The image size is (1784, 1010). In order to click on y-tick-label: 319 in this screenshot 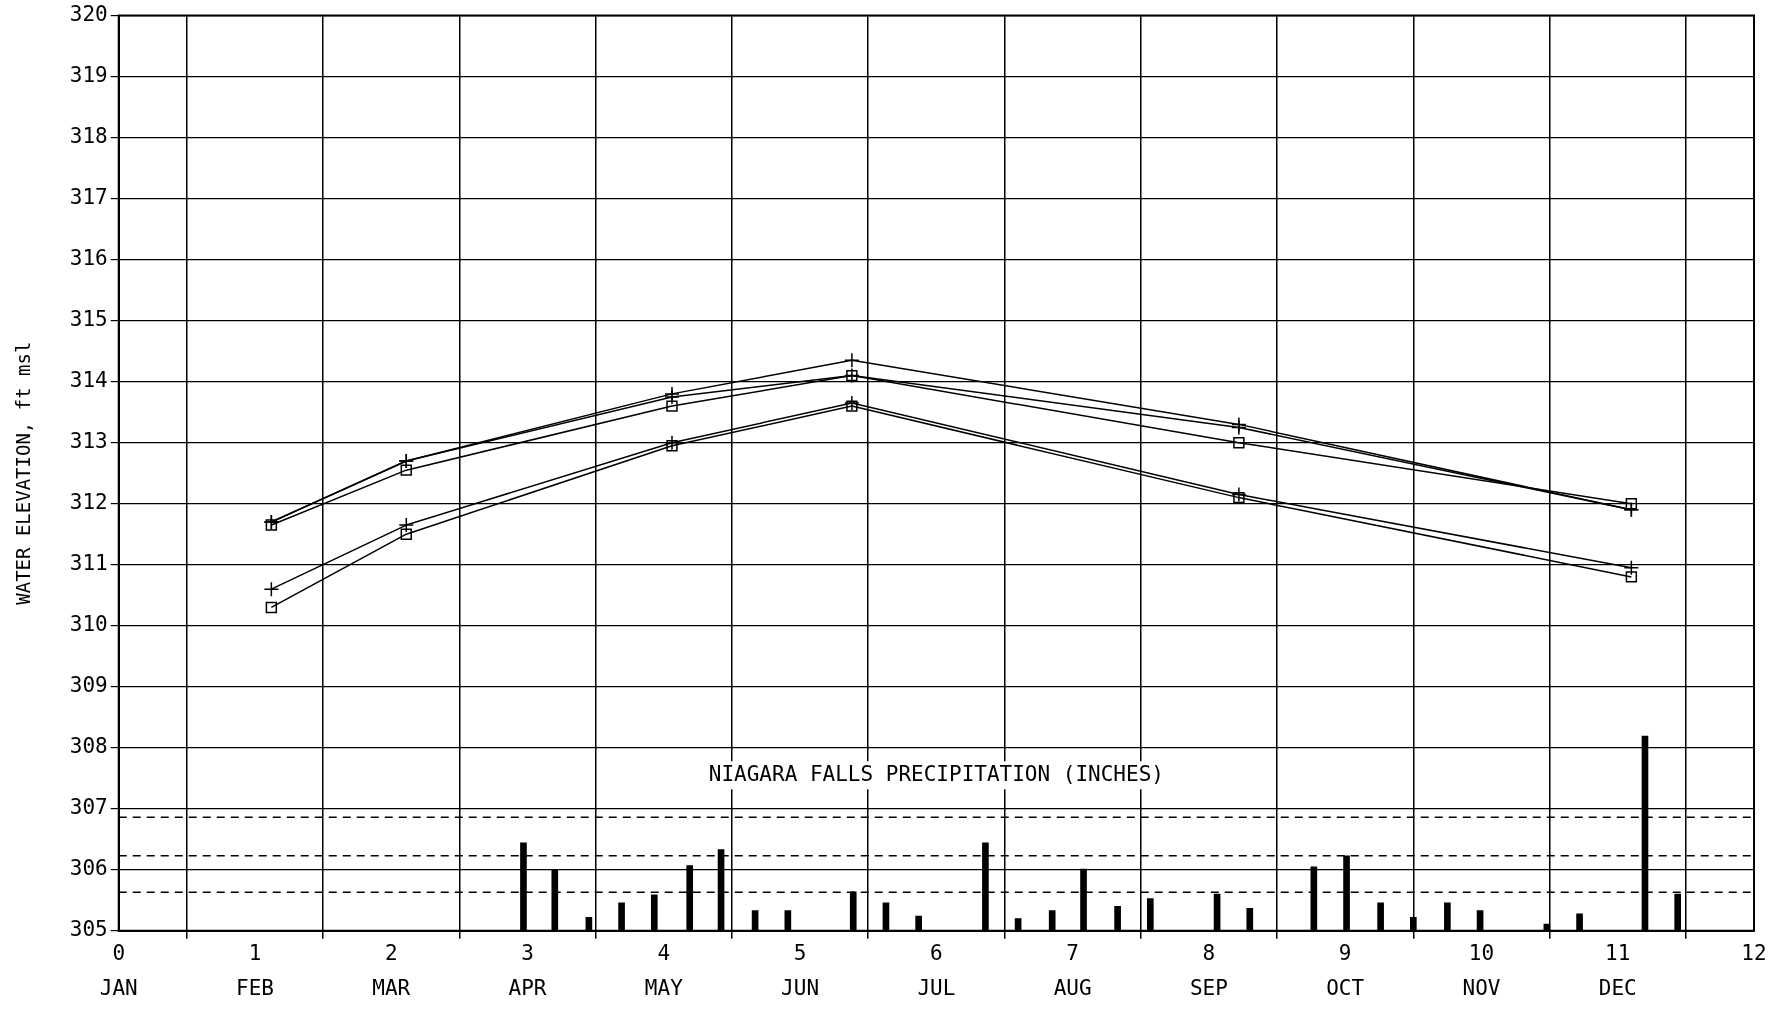, I will do `click(88, 75)`.